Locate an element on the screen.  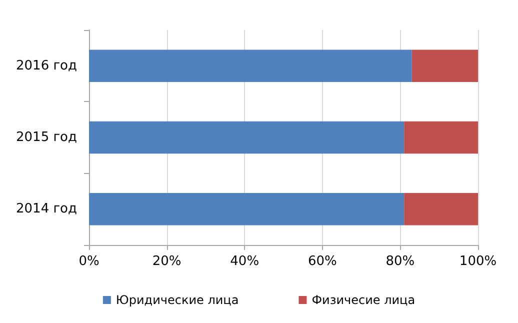
x-tick-label: 60% is located at coordinates (322, 261).